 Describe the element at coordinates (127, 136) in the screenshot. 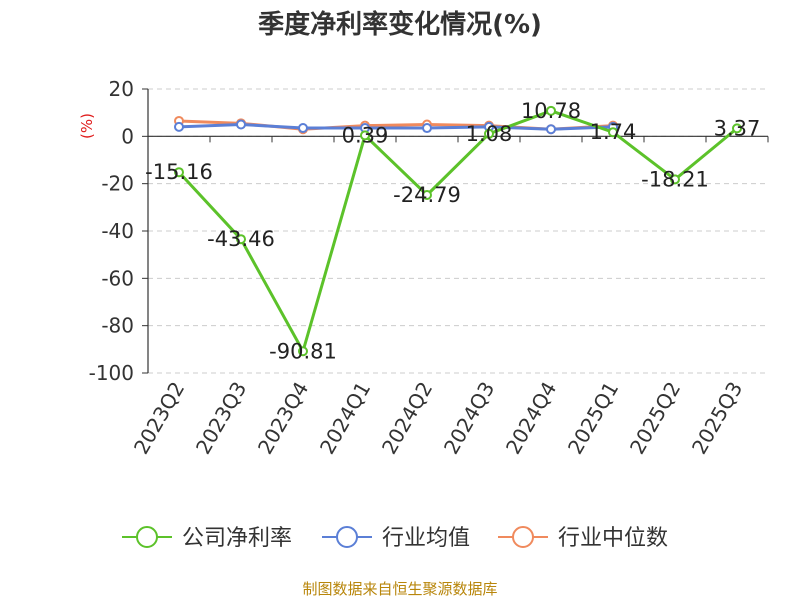

I see `y-tick-label: 0` at that location.